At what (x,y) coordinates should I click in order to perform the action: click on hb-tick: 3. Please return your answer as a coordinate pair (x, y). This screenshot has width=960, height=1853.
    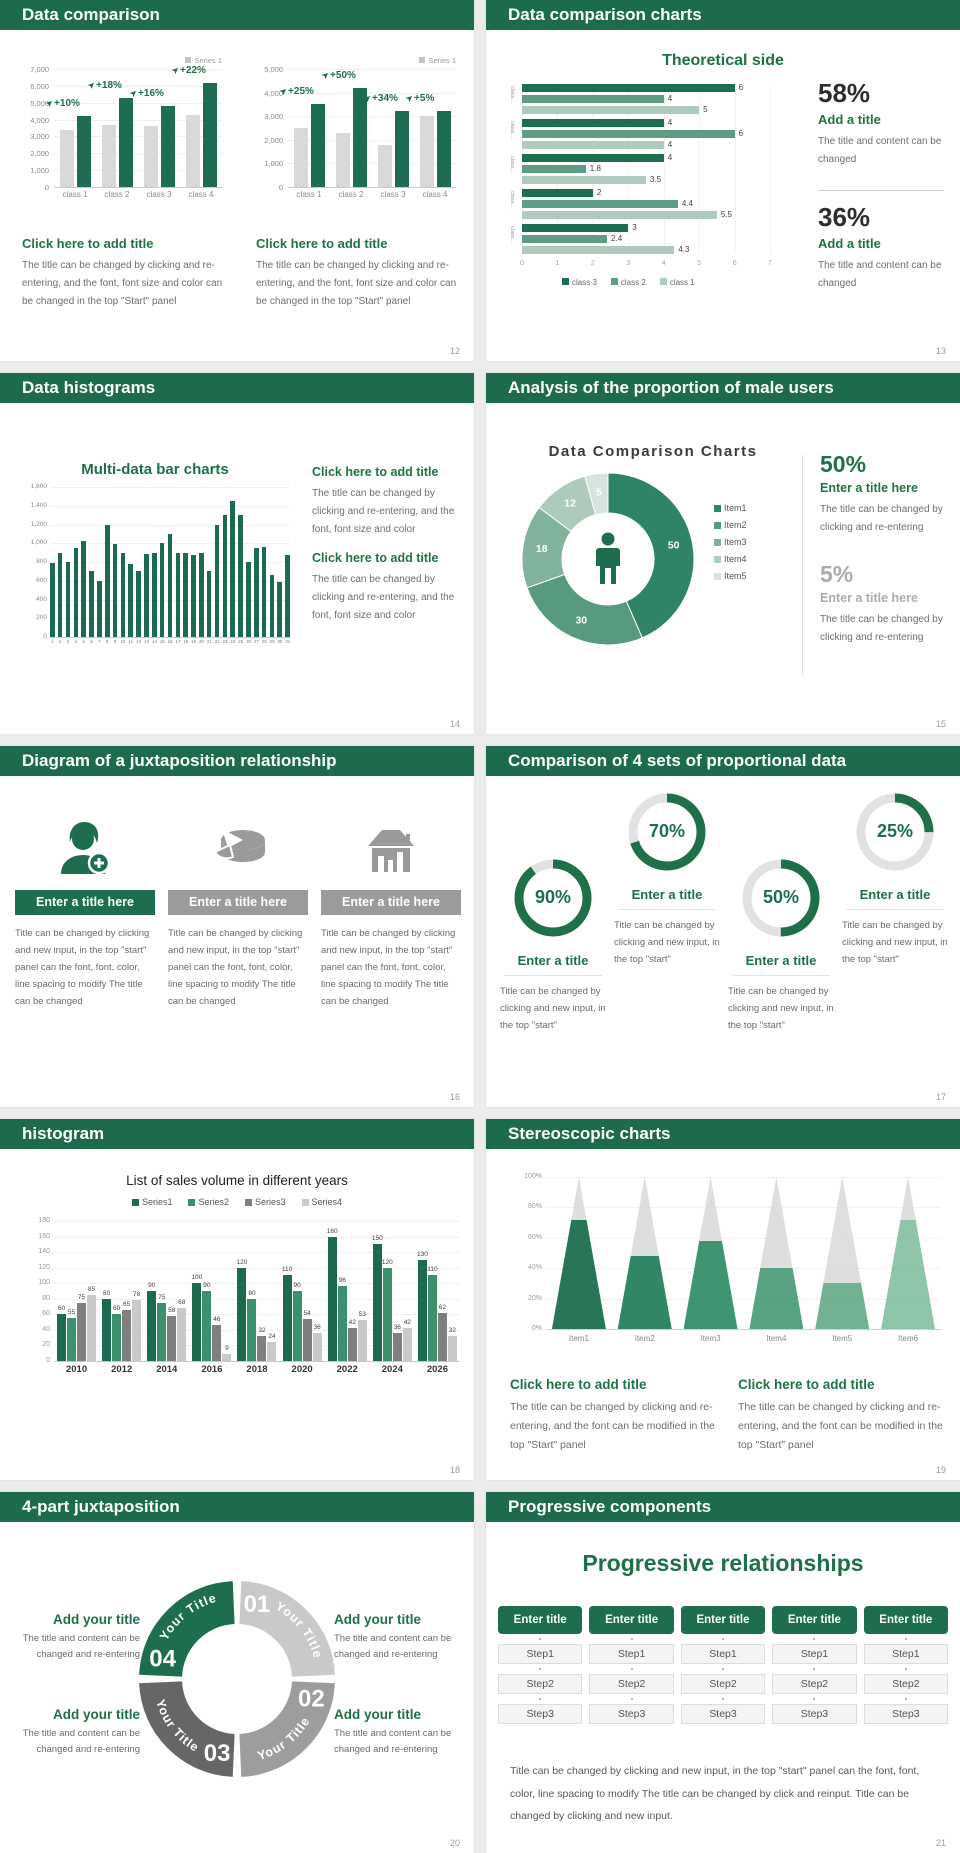
    Looking at the image, I should click on (628, 262).